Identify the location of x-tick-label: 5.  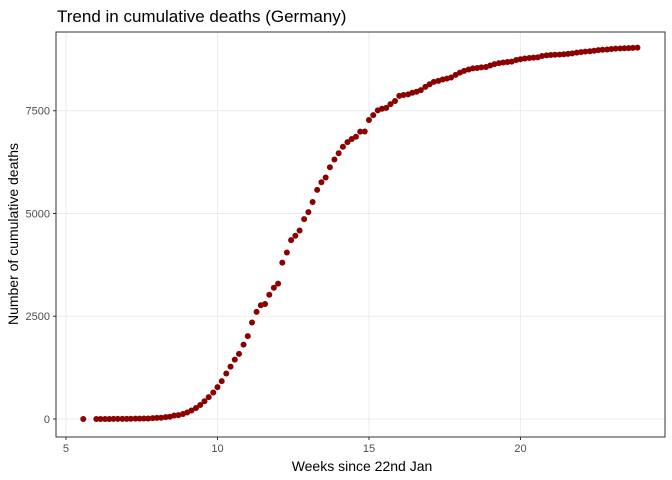
(66, 449).